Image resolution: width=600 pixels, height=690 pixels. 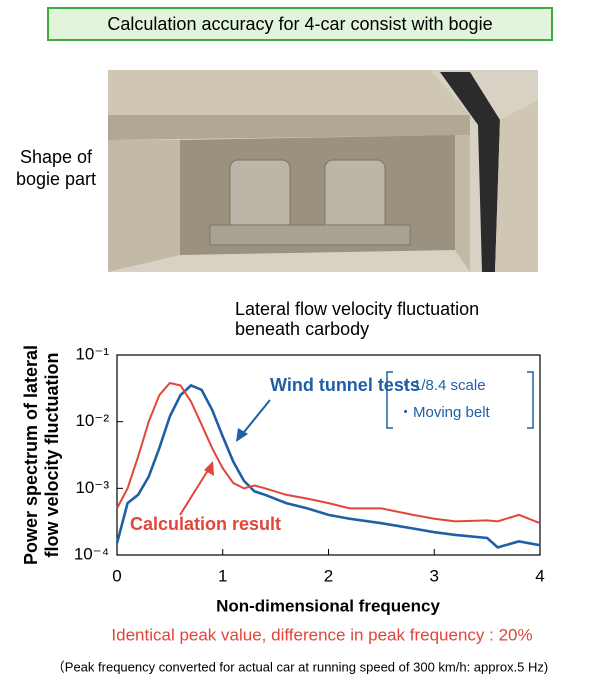 What do you see at coordinates (144, 206) in the screenshot?
I see `carbody-low` at bounding box center [144, 206].